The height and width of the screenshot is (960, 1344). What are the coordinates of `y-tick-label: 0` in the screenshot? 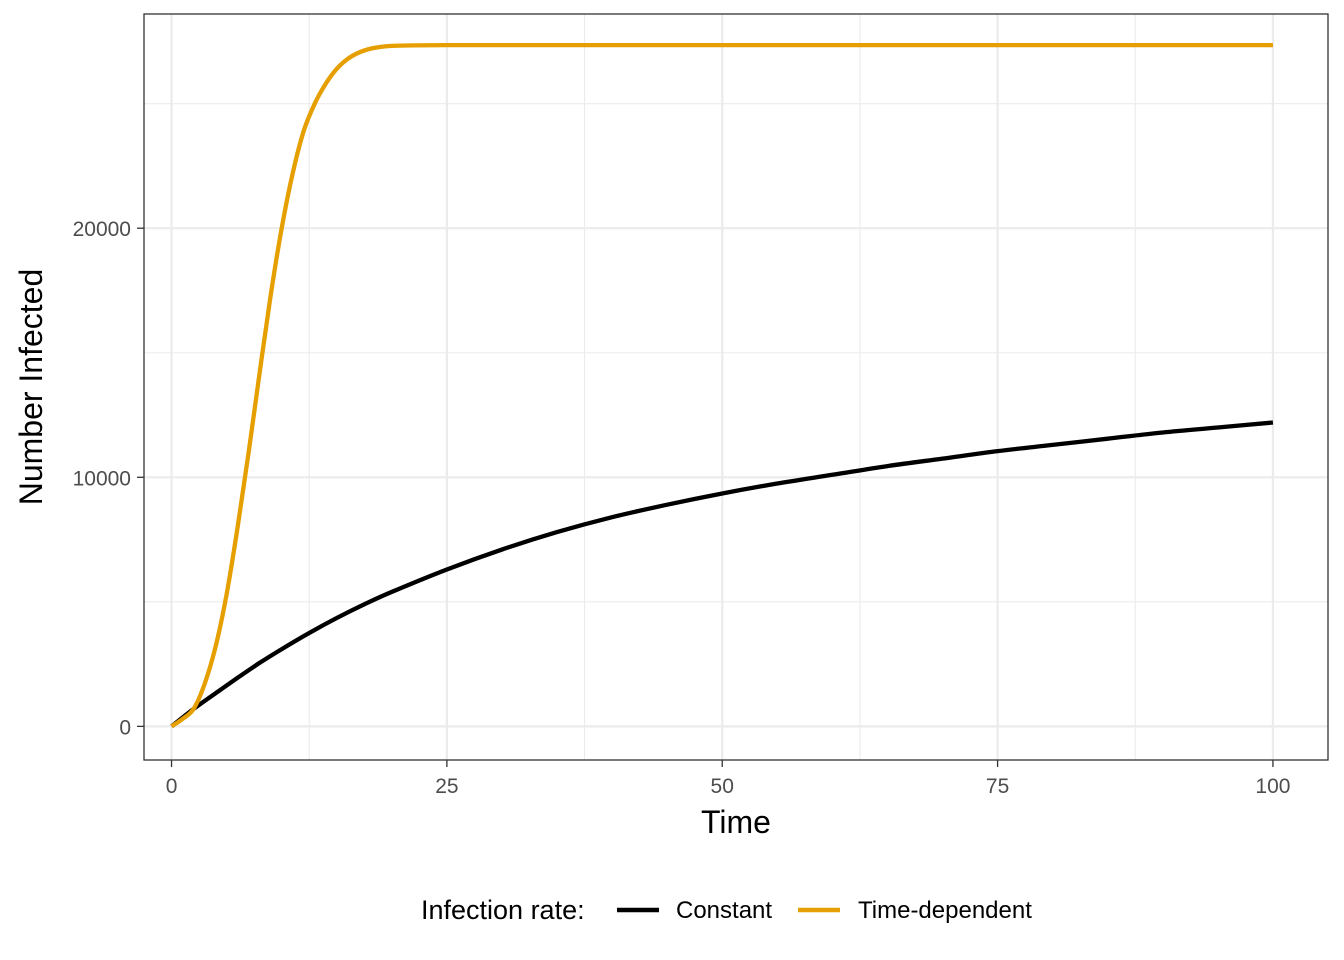 It's located at (125, 727).